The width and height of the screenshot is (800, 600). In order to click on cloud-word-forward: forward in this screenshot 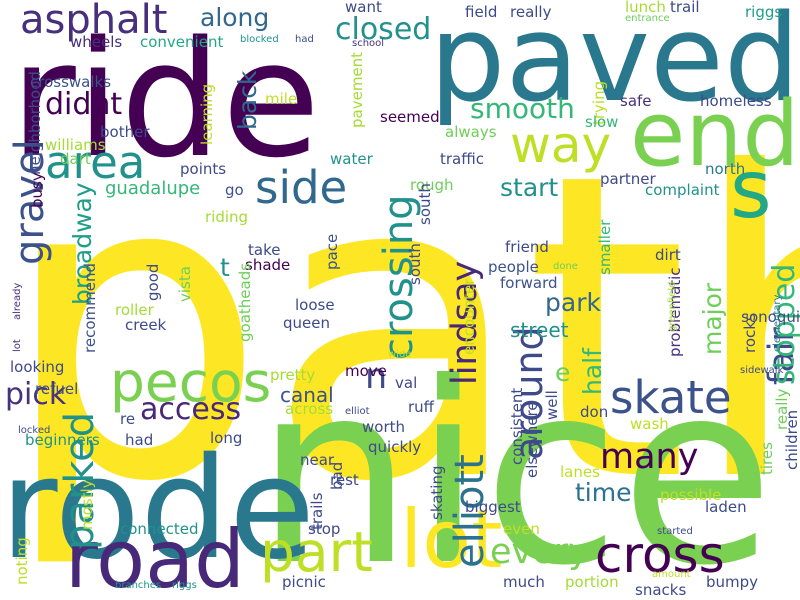, I will do `click(529, 283)`.